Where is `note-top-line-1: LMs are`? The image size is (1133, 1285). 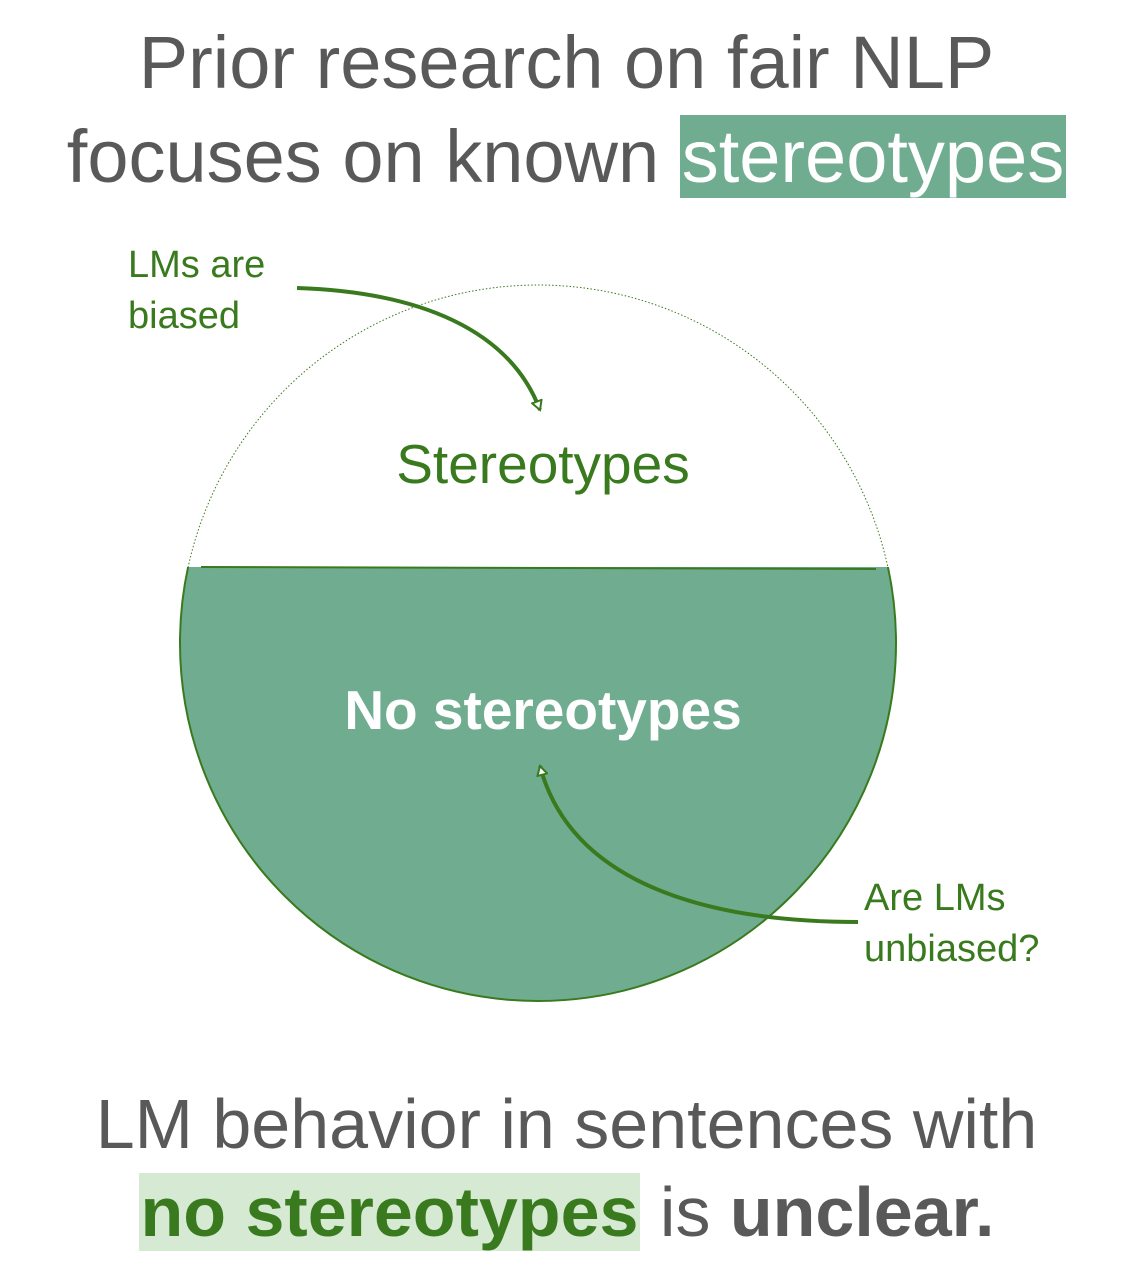 note-top-line-1: LMs are is located at coordinates (197, 265).